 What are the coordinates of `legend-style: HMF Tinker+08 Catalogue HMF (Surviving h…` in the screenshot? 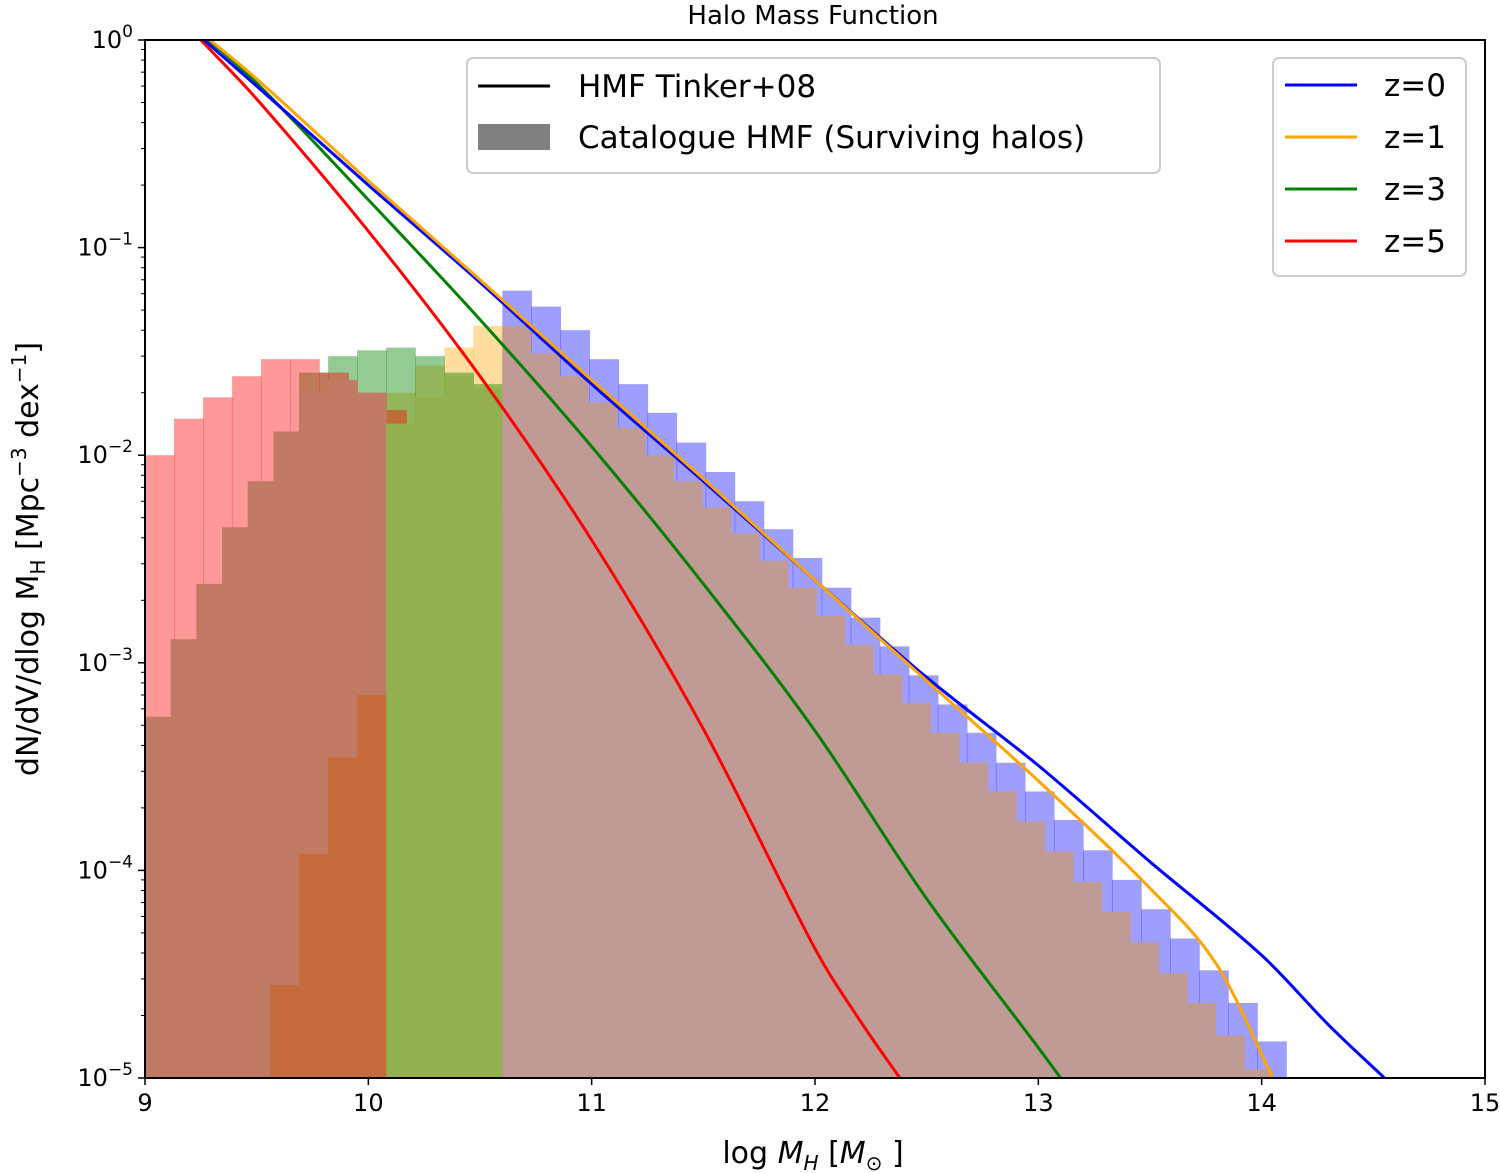 It's located at (813, 115).